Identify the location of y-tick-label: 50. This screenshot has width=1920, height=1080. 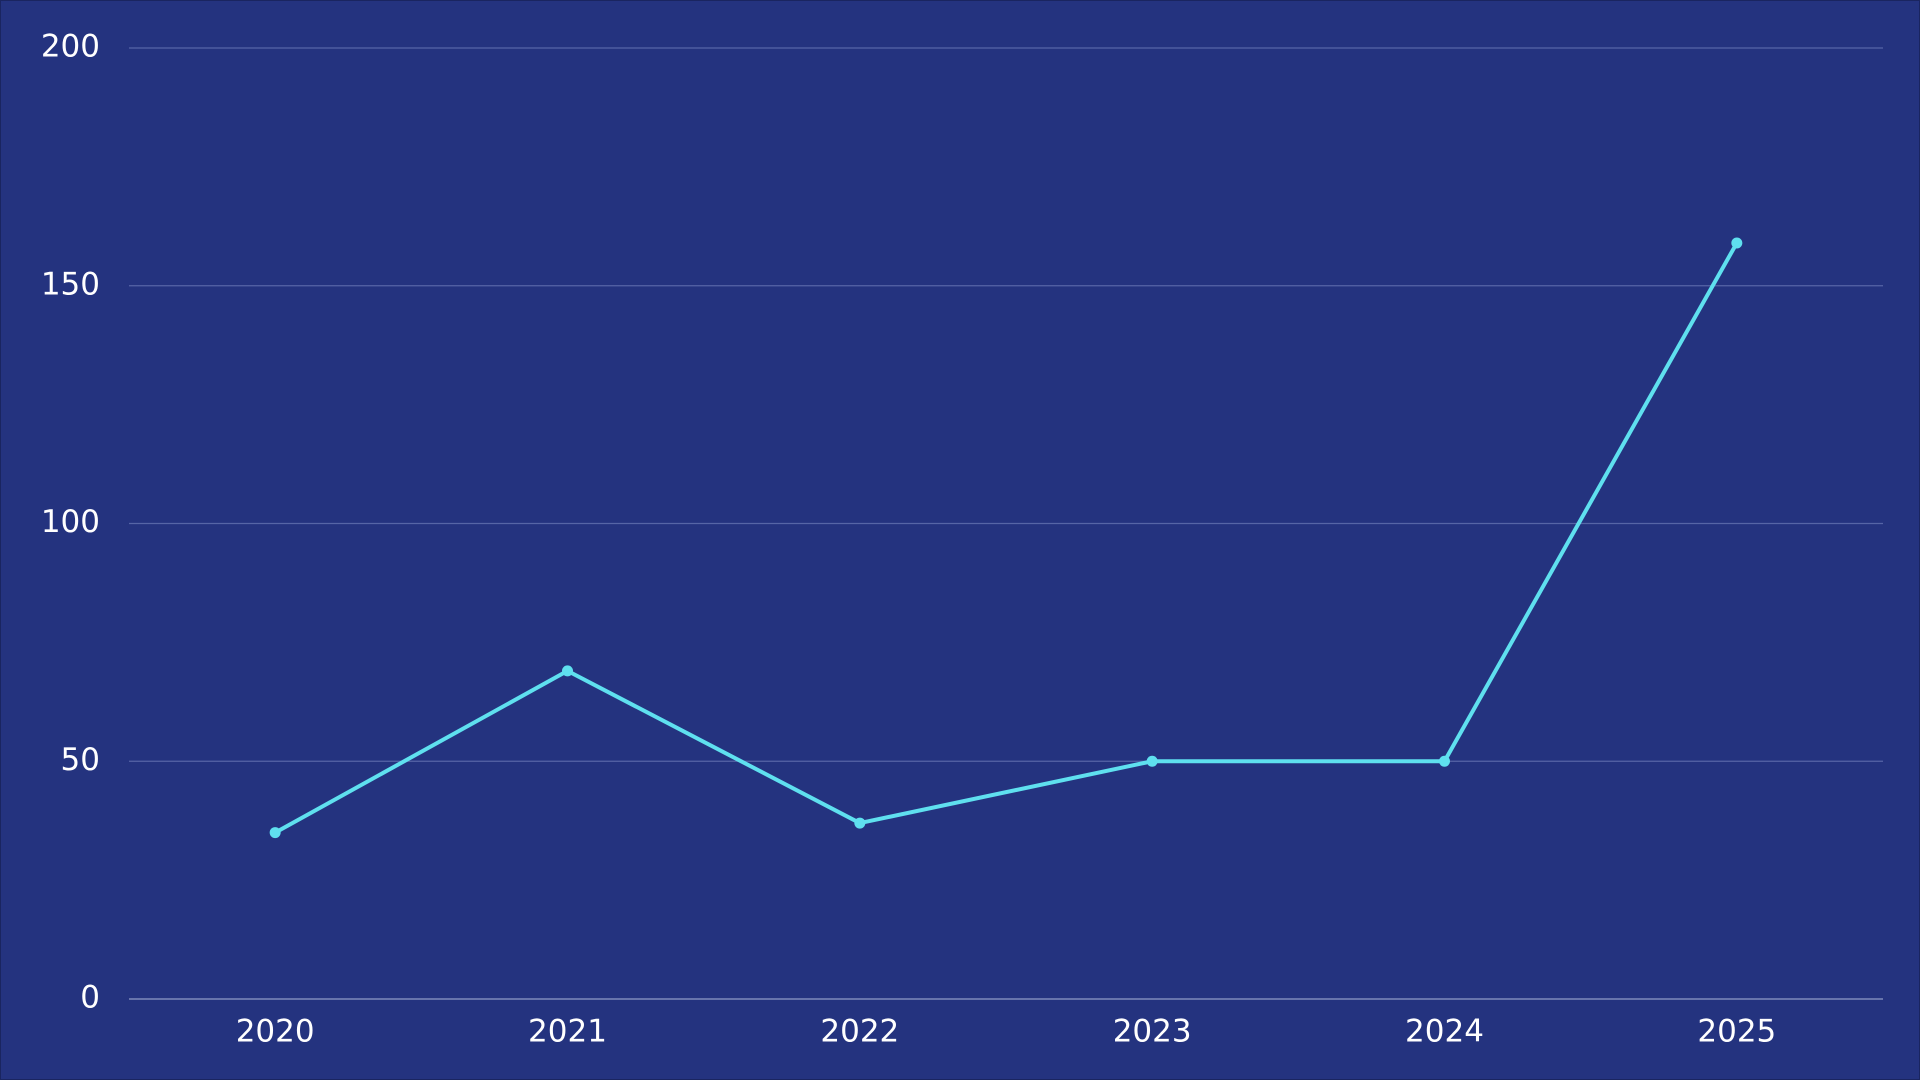
(80, 760).